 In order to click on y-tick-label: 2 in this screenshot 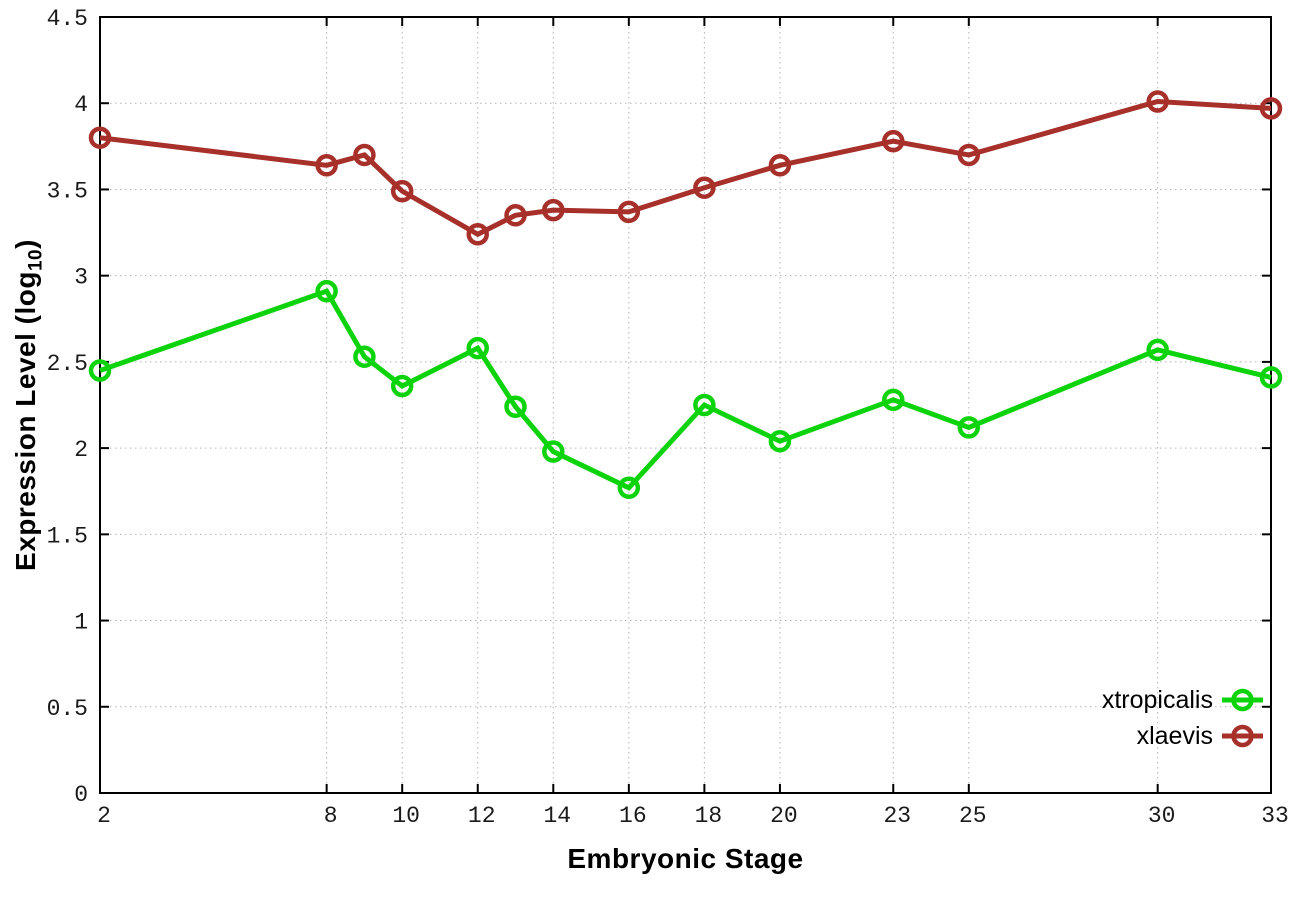, I will do `click(81, 450)`.